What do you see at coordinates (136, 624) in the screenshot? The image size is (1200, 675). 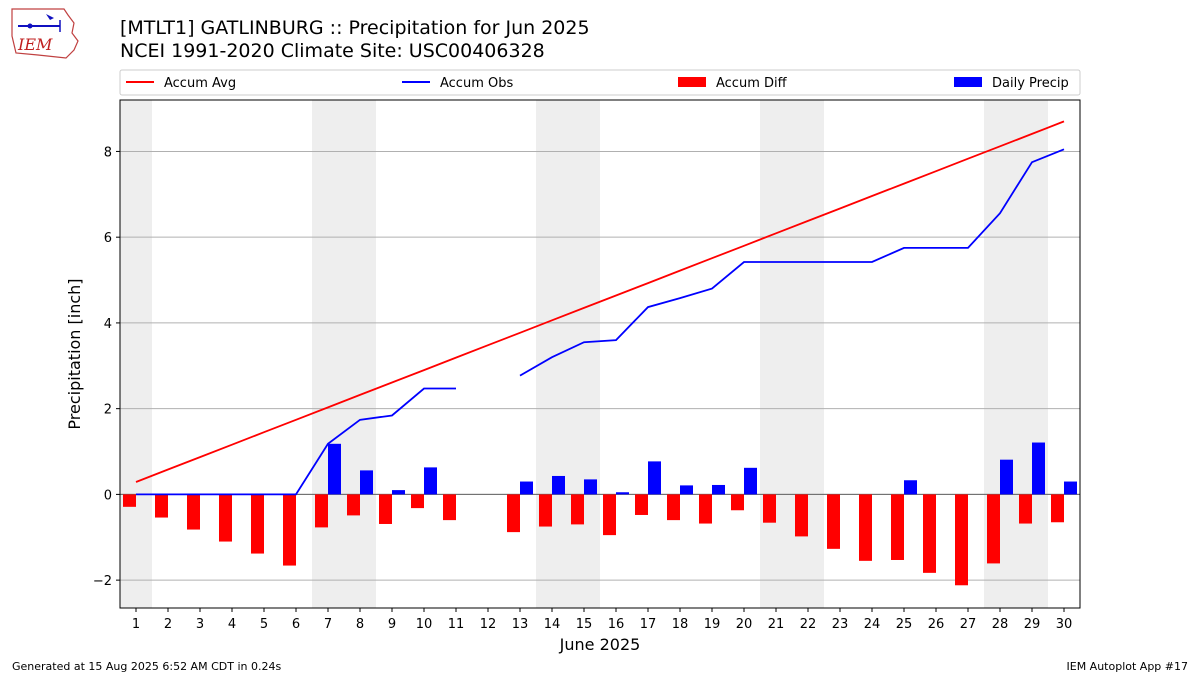 I see `x-tick-label: 1` at bounding box center [136, 624].